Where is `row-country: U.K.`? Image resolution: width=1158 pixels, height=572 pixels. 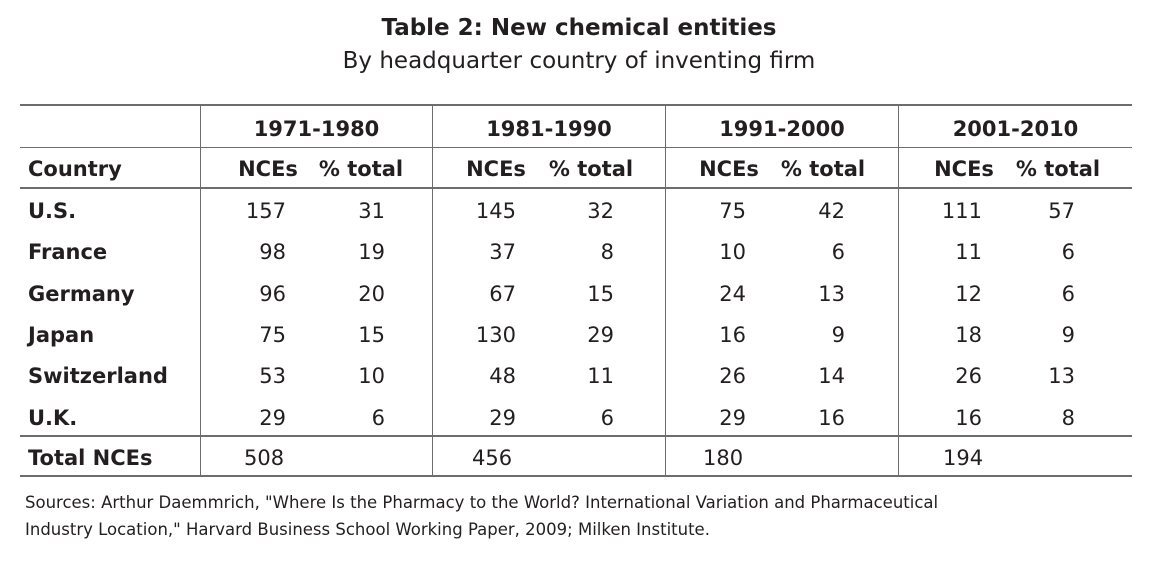 row-country: U.K. is located at coordinates (53, 418).